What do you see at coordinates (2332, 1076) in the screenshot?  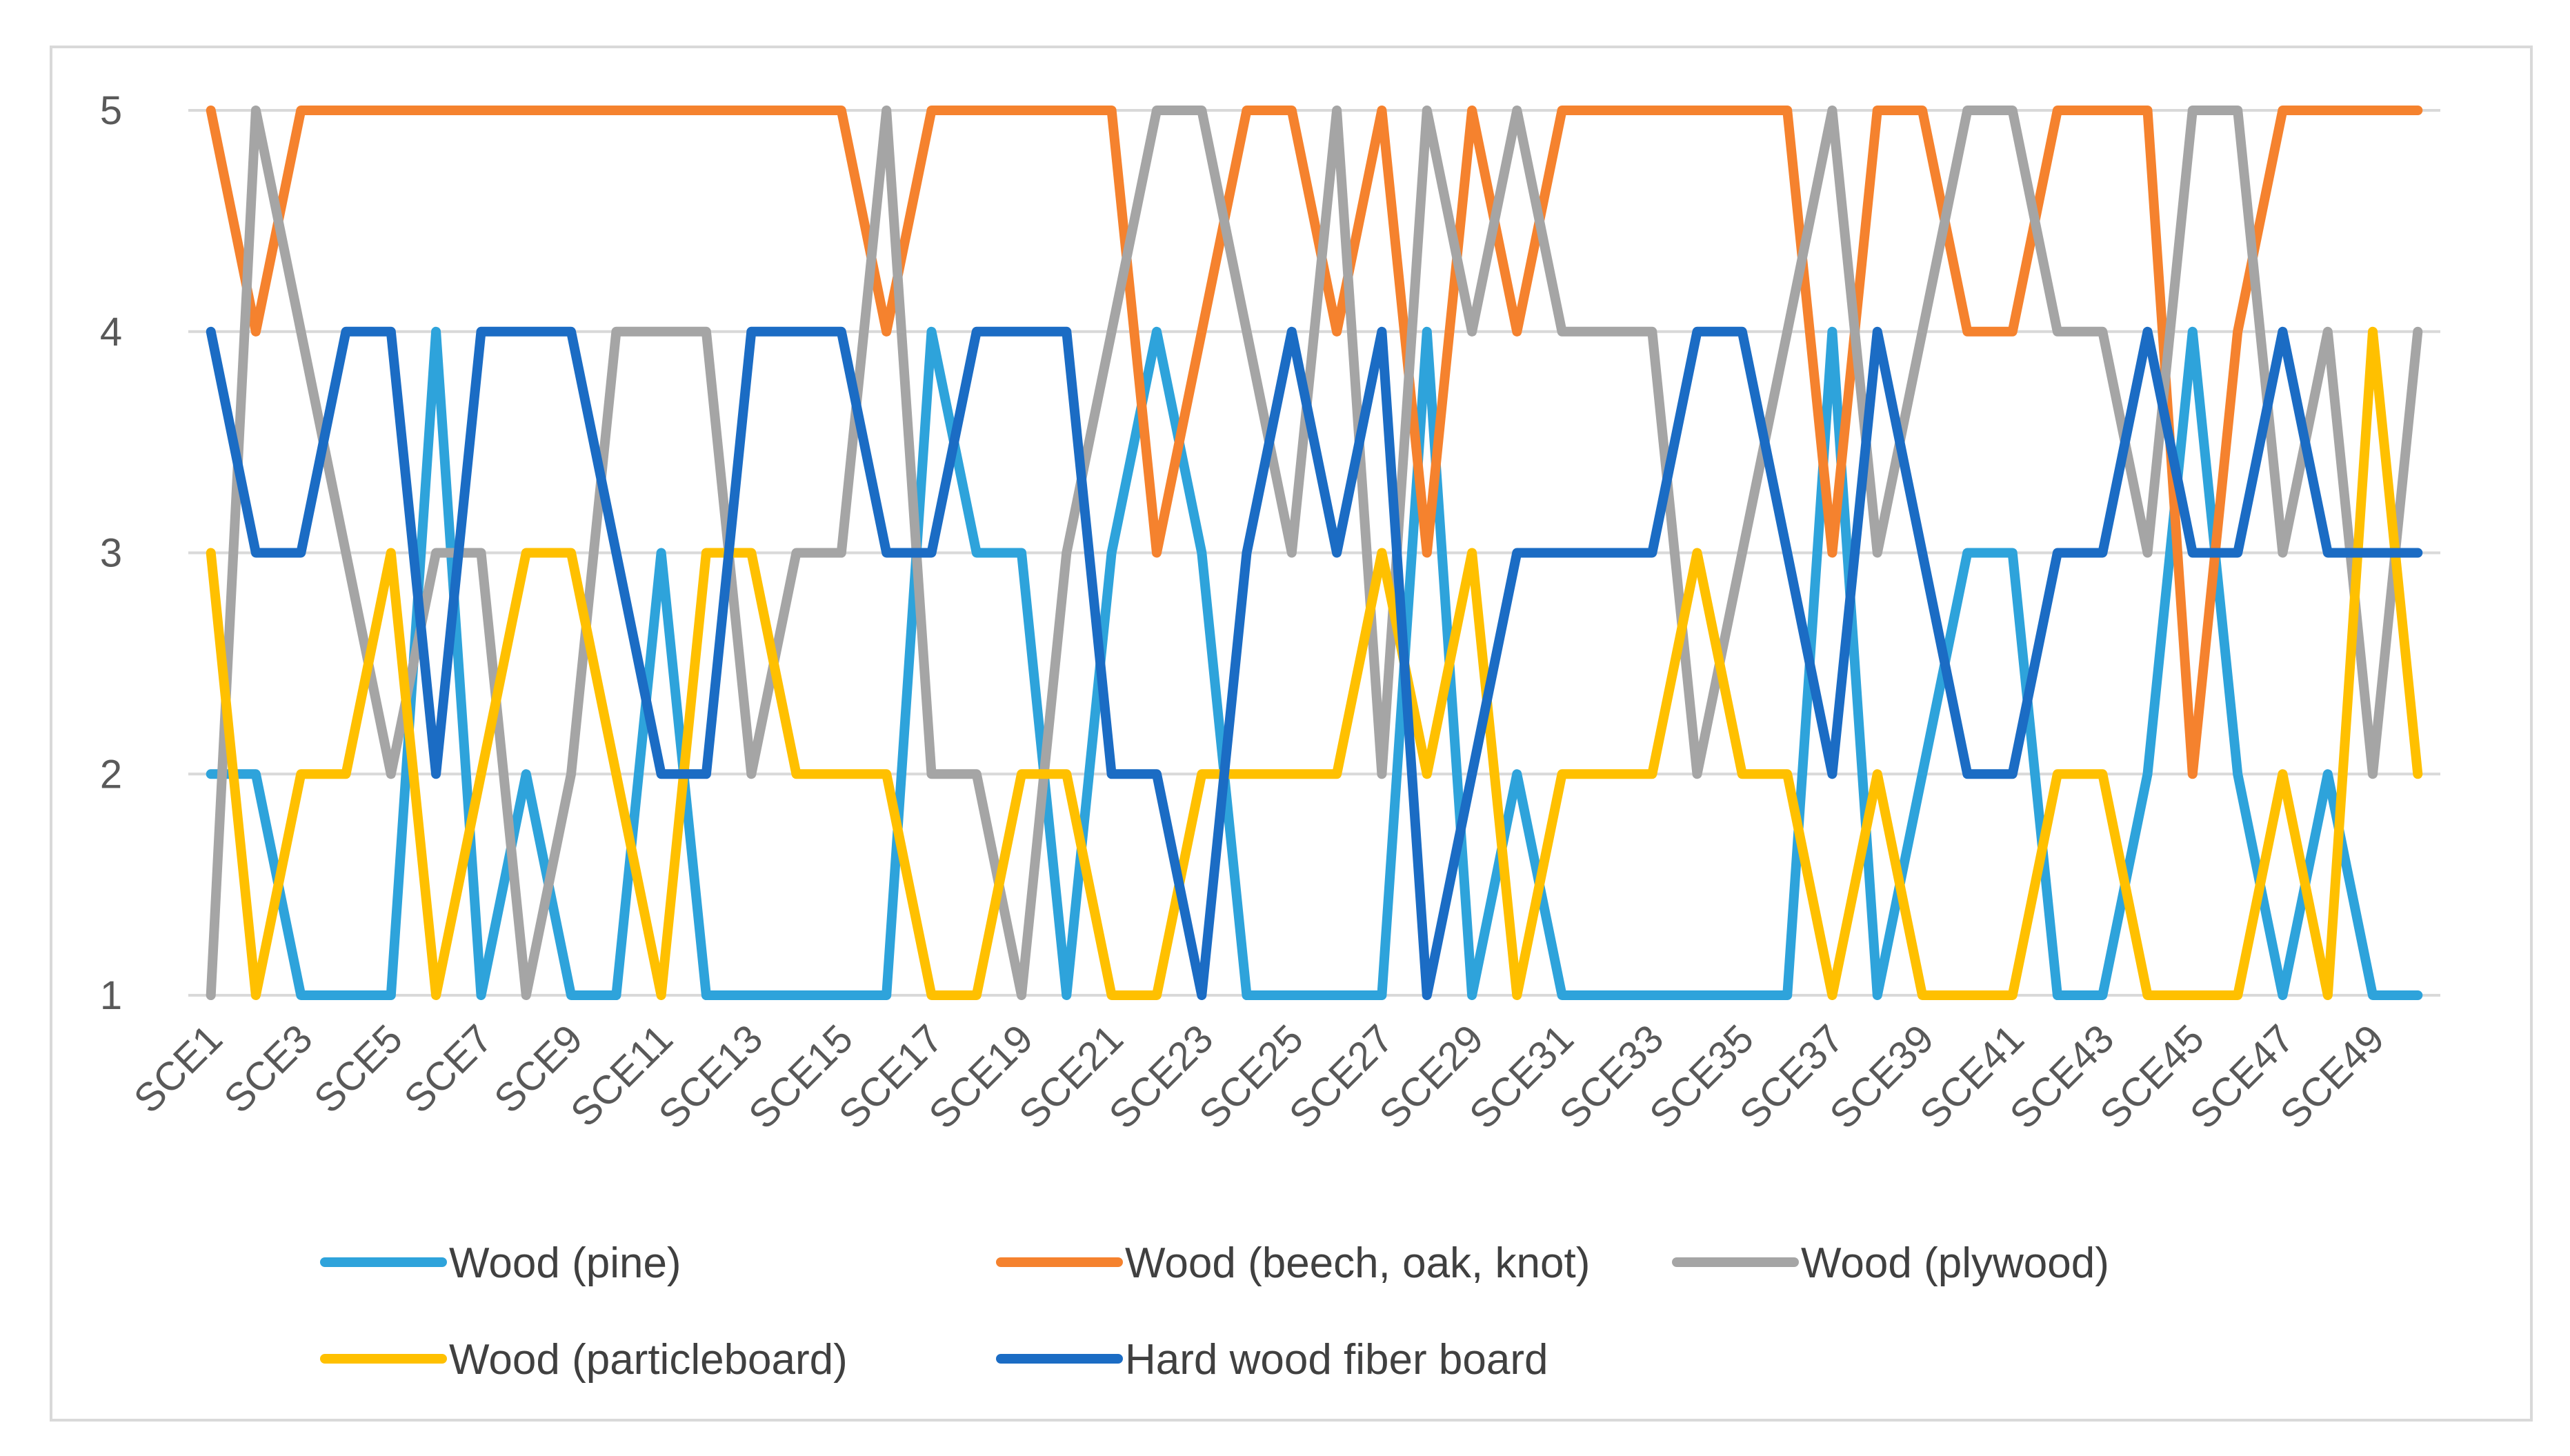 I see `x-tick-label: SCE49` at bounding box center [2332, 1076].